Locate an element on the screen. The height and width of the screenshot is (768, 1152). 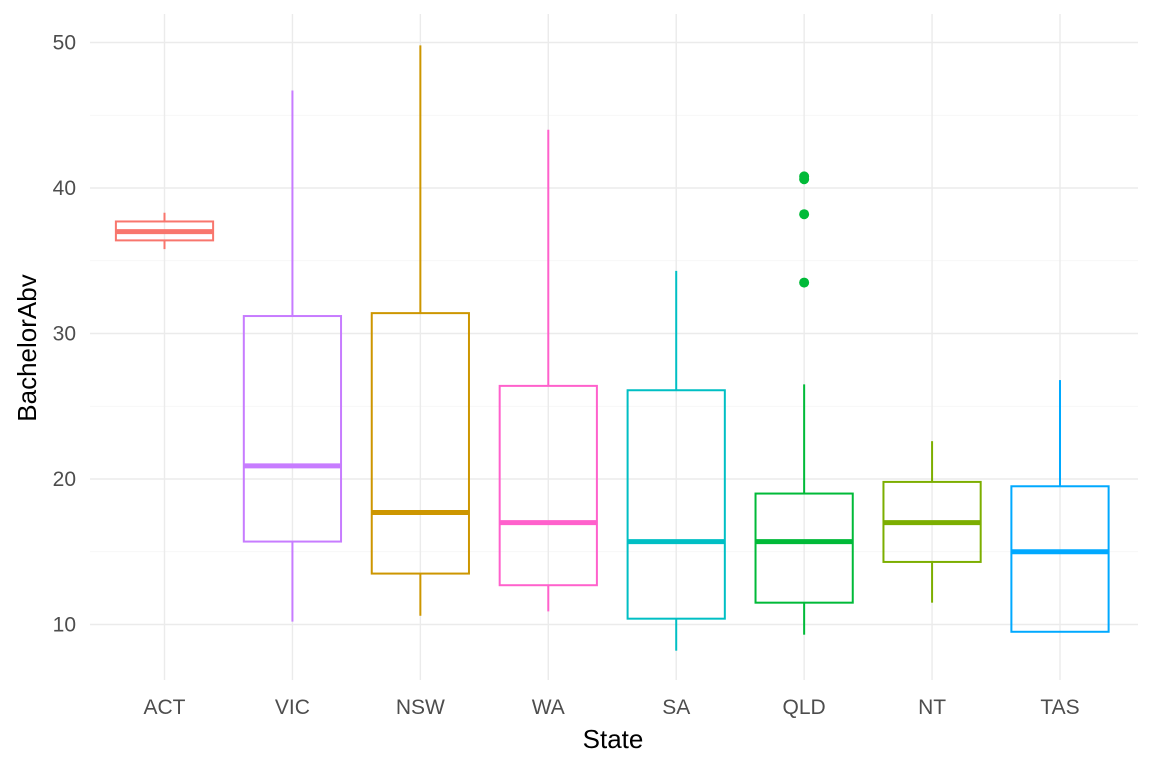
x-tick-label: ACT is located at coordinates (165, 707).